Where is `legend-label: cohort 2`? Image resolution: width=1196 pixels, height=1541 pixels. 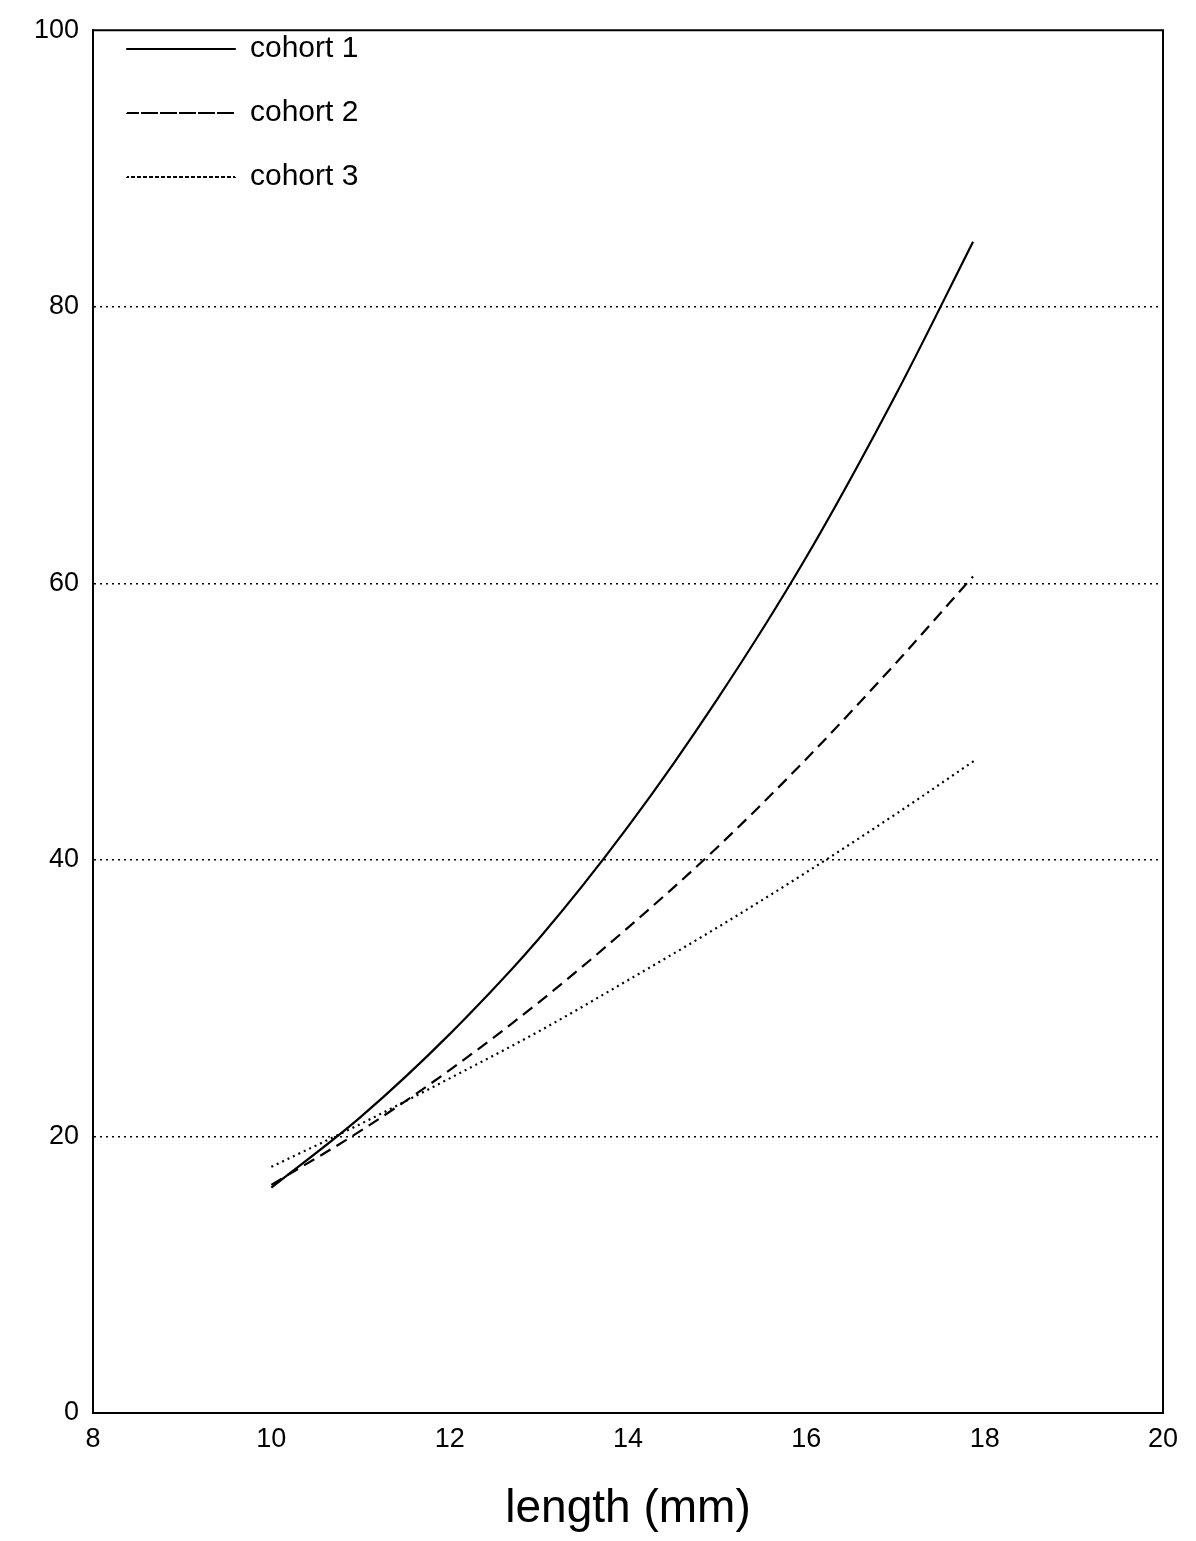
legend-label: cohort 2 is located at coordinates (304, 111).